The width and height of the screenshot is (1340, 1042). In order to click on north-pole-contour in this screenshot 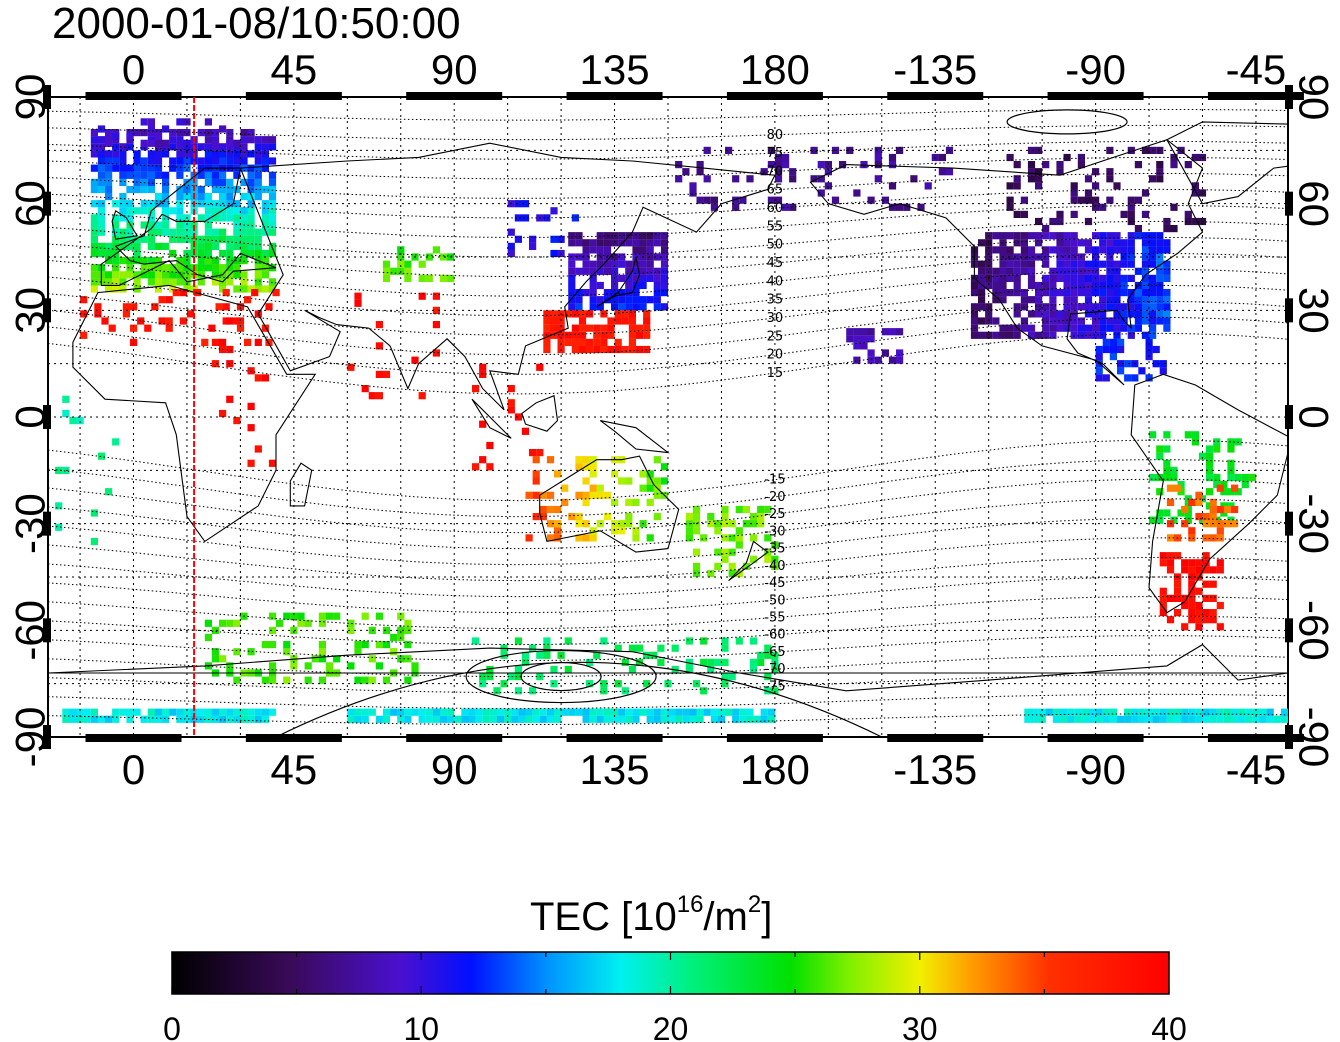, I will do `click(1067, 122)`.